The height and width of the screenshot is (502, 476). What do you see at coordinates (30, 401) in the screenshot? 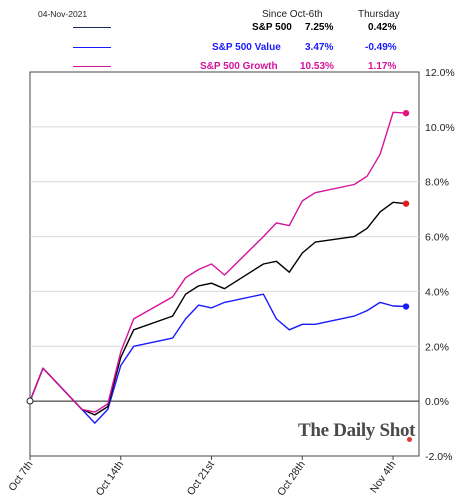
I see `x-origin-marker` at bounding box center [30, 401].